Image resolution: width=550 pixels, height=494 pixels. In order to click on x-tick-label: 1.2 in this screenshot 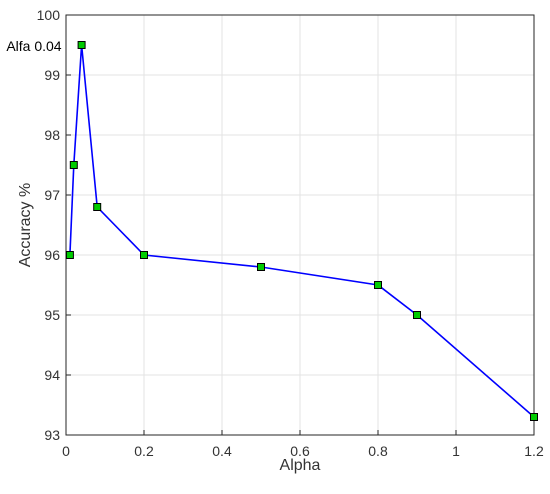, I will do `click(534, 451)`.